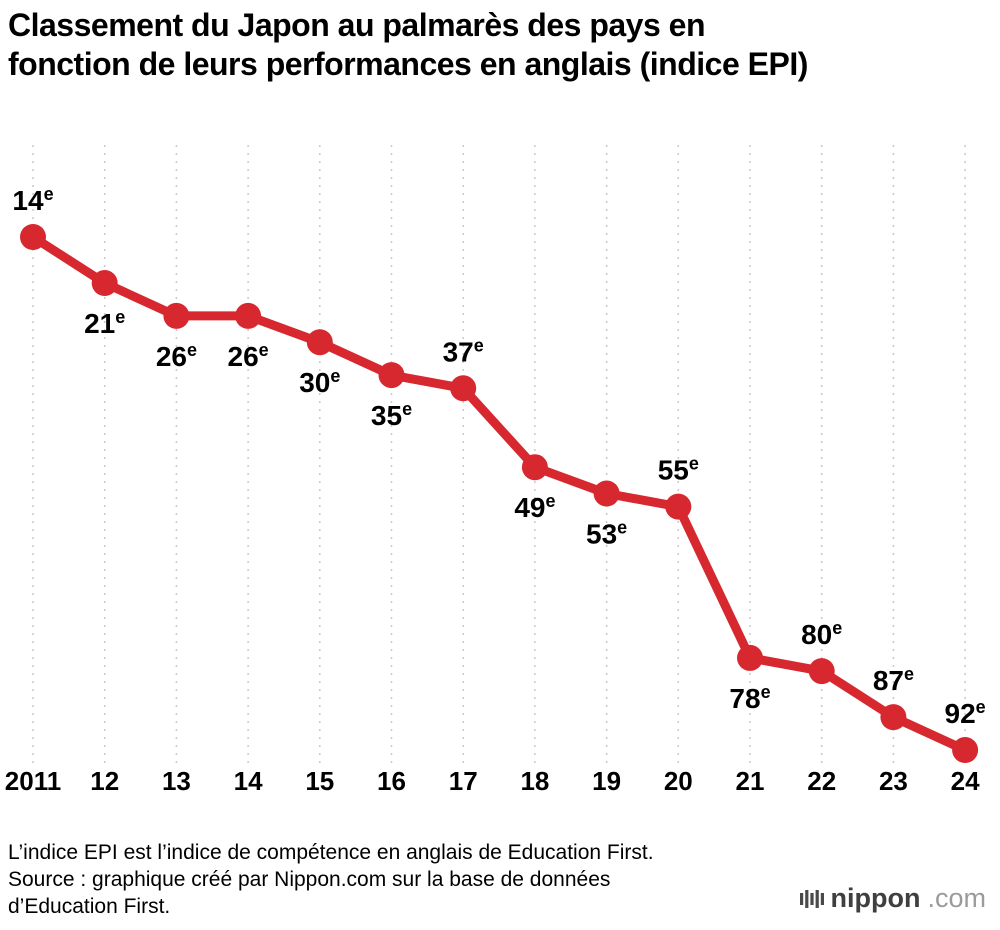 Image resolution: width=1000 pixels, height=930 pixels. I want to click on x-axis-label: 2011, so click(33, 781).